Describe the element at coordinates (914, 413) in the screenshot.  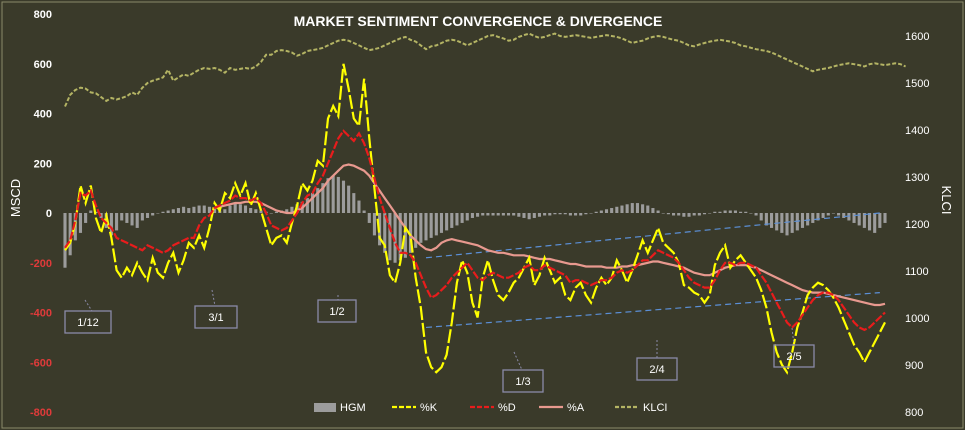
I see `y-right-tick-label: 800` at that location.